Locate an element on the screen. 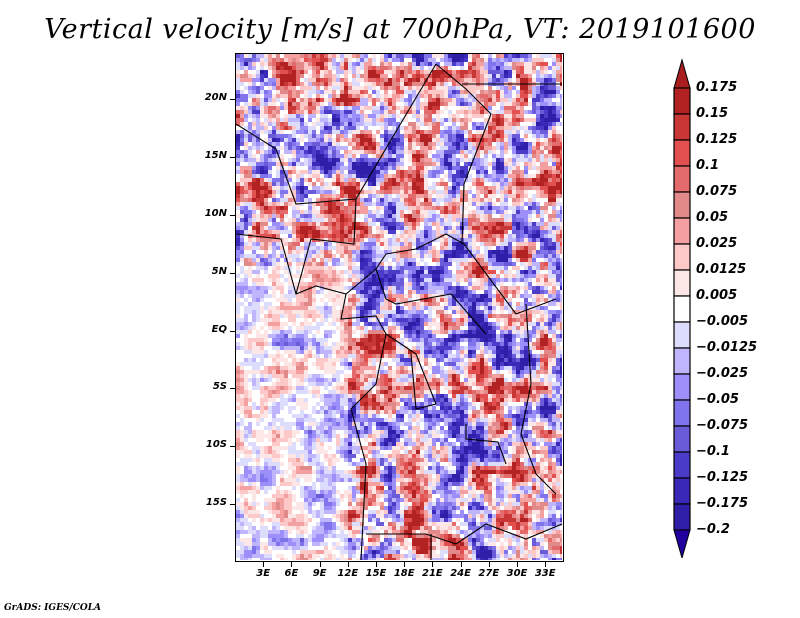 Image resolution: width=800 pixels, height=618 pixels. colorbar-label: −0.025 is located at coordinates (722, 373).